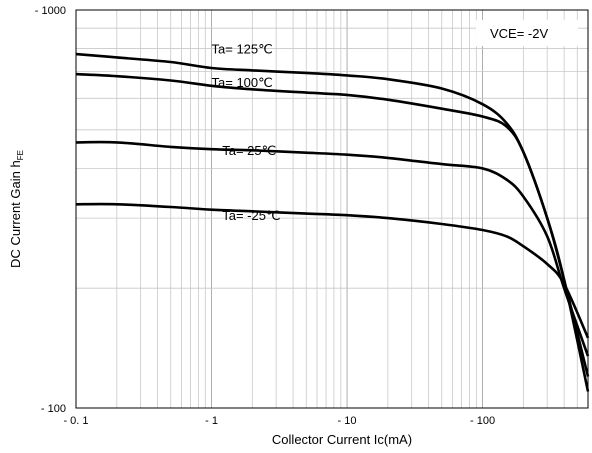 Image resolution: width=592 pixels, height=453 pixels. Describe the element at coordinates (20, 155) in the screenshot. I see `y-axis-title-subscript: FE` at that location.